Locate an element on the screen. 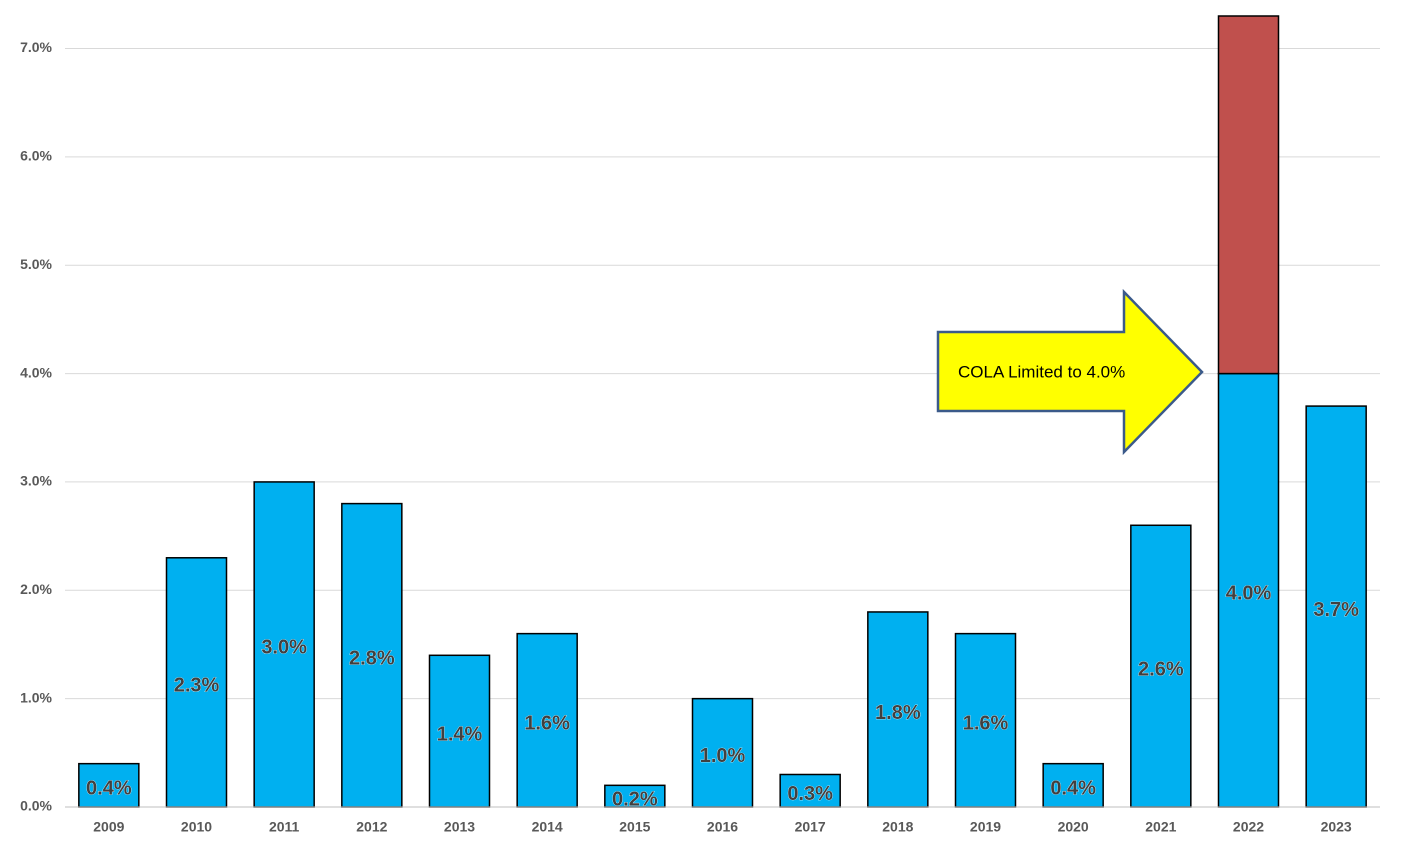 The height and width of the screenshot is (850, 1404). value-label: 3.7% is located at coordinates (1336, 610).